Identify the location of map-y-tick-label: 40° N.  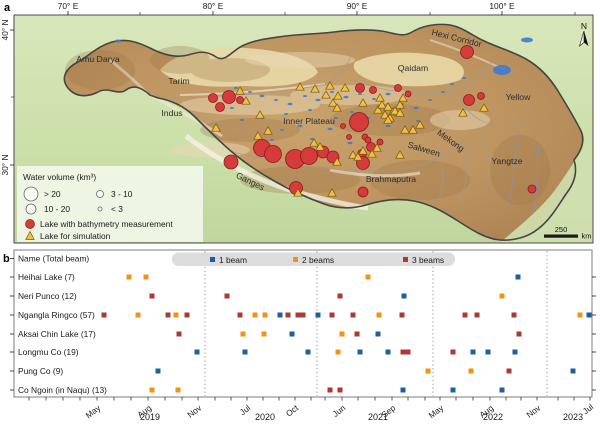
(5, 29).